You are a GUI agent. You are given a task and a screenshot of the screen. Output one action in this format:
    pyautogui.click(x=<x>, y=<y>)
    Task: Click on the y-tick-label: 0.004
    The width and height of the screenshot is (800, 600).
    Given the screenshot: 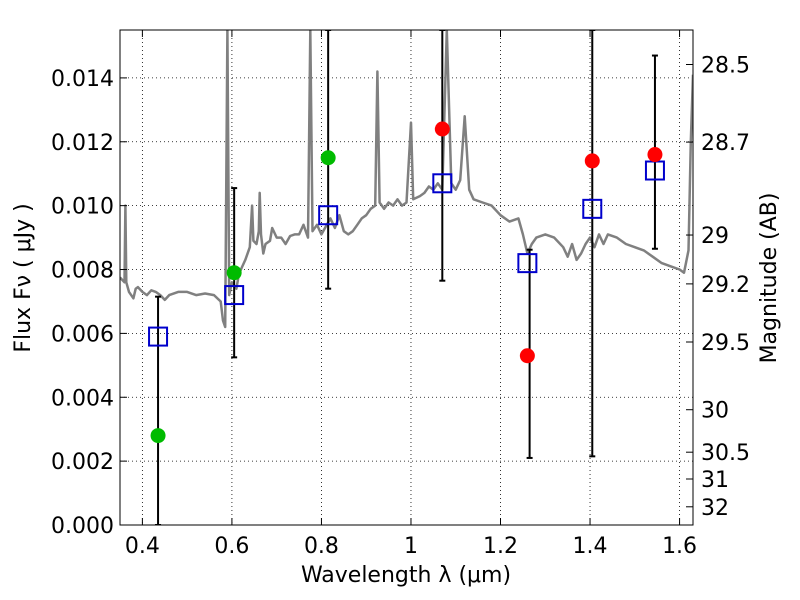 What is the action you would take?
    pyautogui.click(x=82, y=398)
    